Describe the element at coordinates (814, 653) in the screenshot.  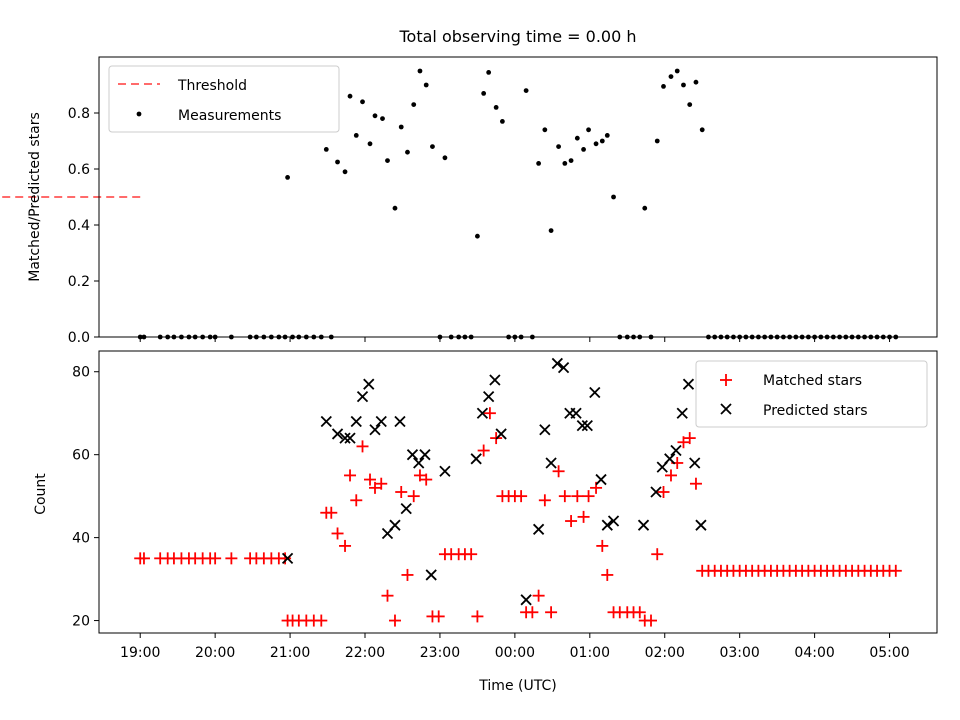
I see `x-tick-label: 04:00` at that location.